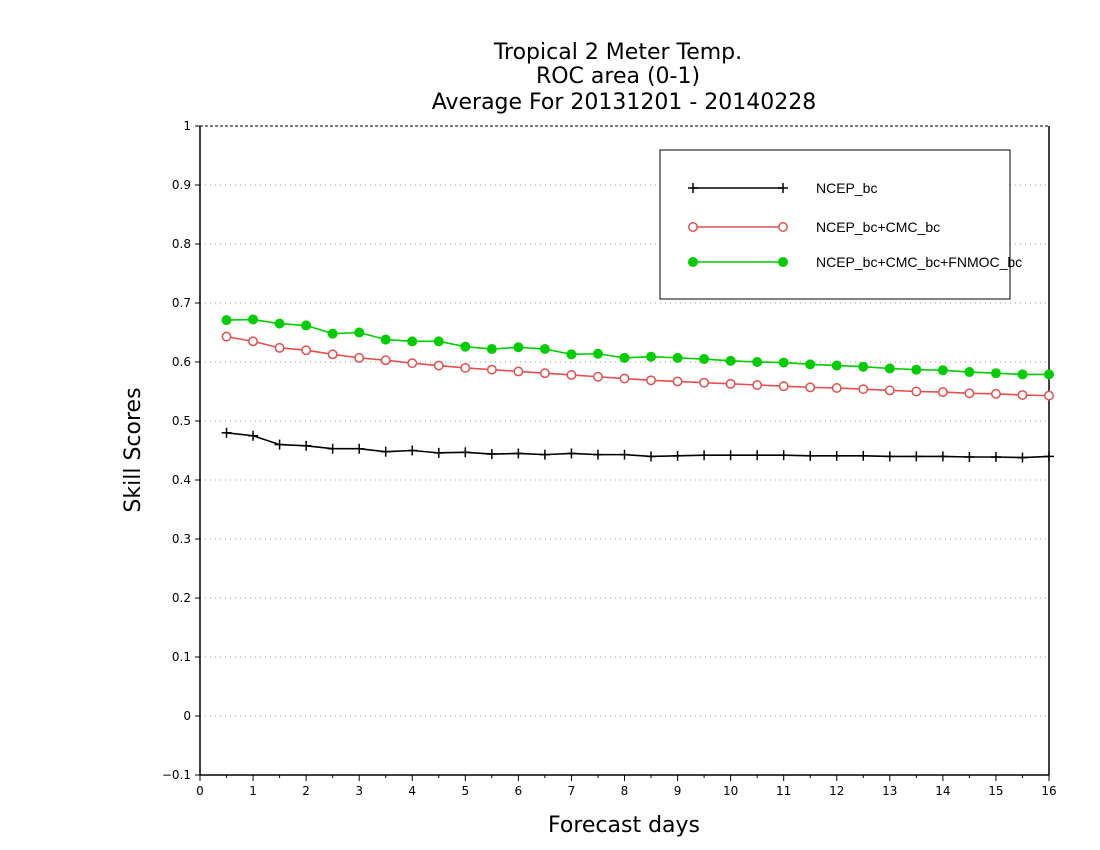 This screenshot has height=850, width=1100. What do you see at coordinates (253, 791) in the screenshot?
I see `x-tick-label: 1` at bounding box center [253, 791].